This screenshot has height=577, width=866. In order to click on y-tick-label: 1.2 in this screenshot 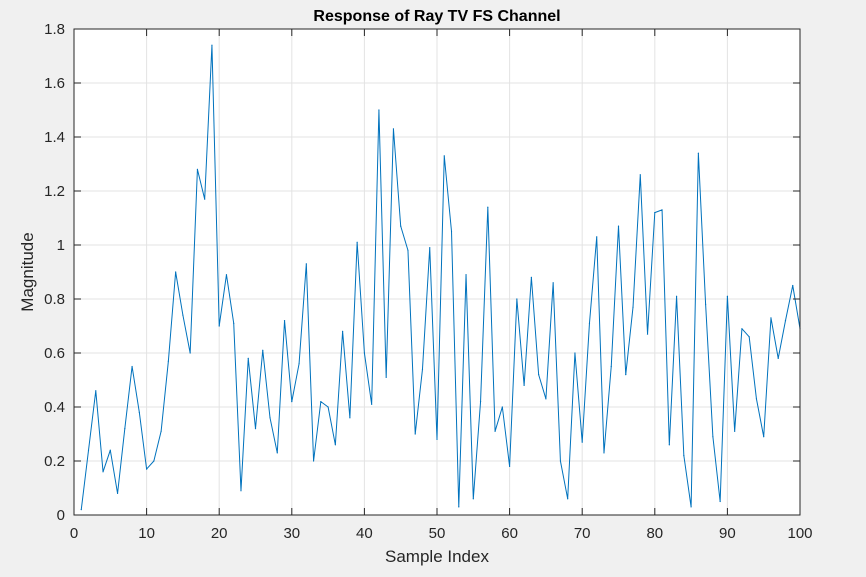, I will do `click(54, 191)`.